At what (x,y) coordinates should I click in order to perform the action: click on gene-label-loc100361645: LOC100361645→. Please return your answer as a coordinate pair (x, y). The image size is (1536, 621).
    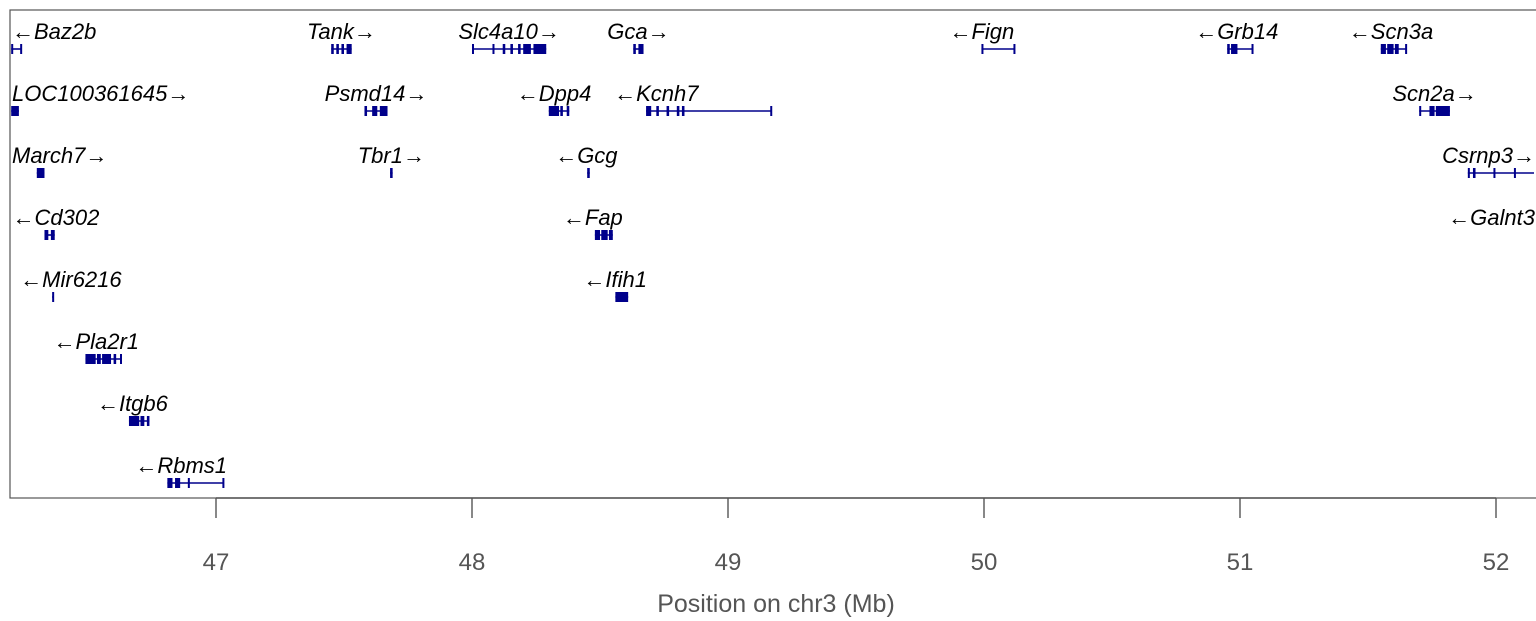
    Looking at the image, I should click on (100, 93).